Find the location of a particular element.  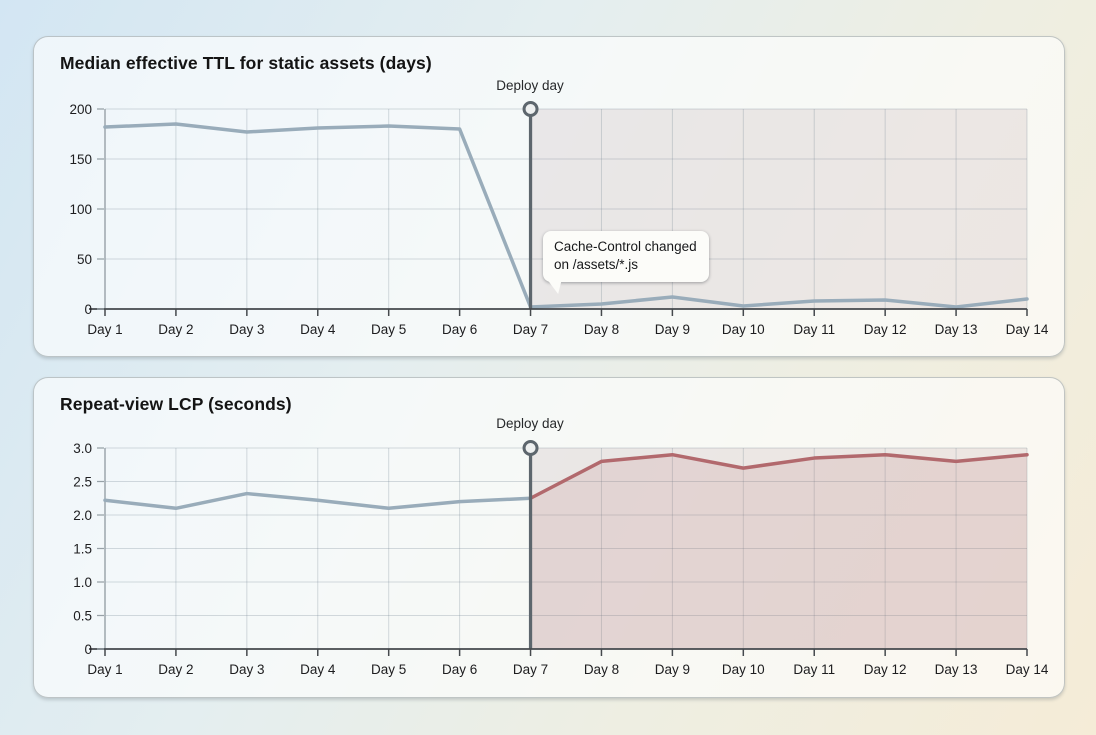

y-tick-label: 150 is located at coordinates (80, 159).